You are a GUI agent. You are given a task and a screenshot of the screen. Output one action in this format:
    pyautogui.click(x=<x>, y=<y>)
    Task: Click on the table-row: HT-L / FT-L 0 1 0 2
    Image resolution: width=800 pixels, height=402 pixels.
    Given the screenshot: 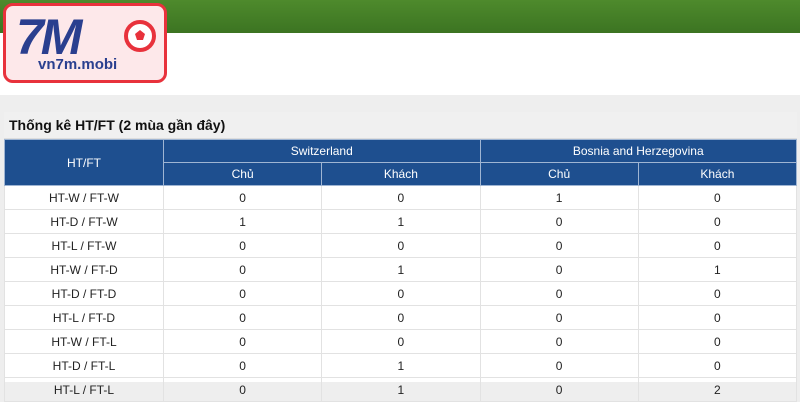 What is the action you would take?
    pyautogui.click(x=401, y=389)
    